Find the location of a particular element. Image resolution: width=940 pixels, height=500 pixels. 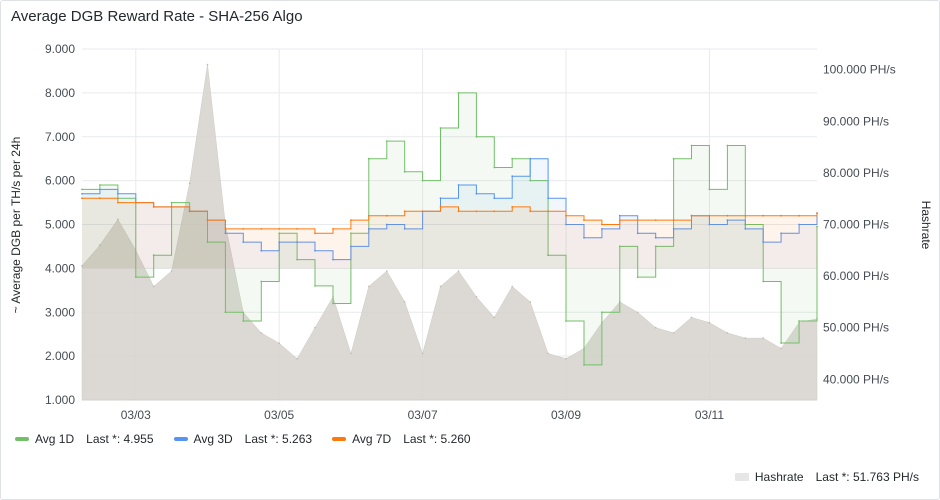

legend-item-hashrate: Hashrate Last *: 51.763 PH/s is located at coordinates (826, 477).